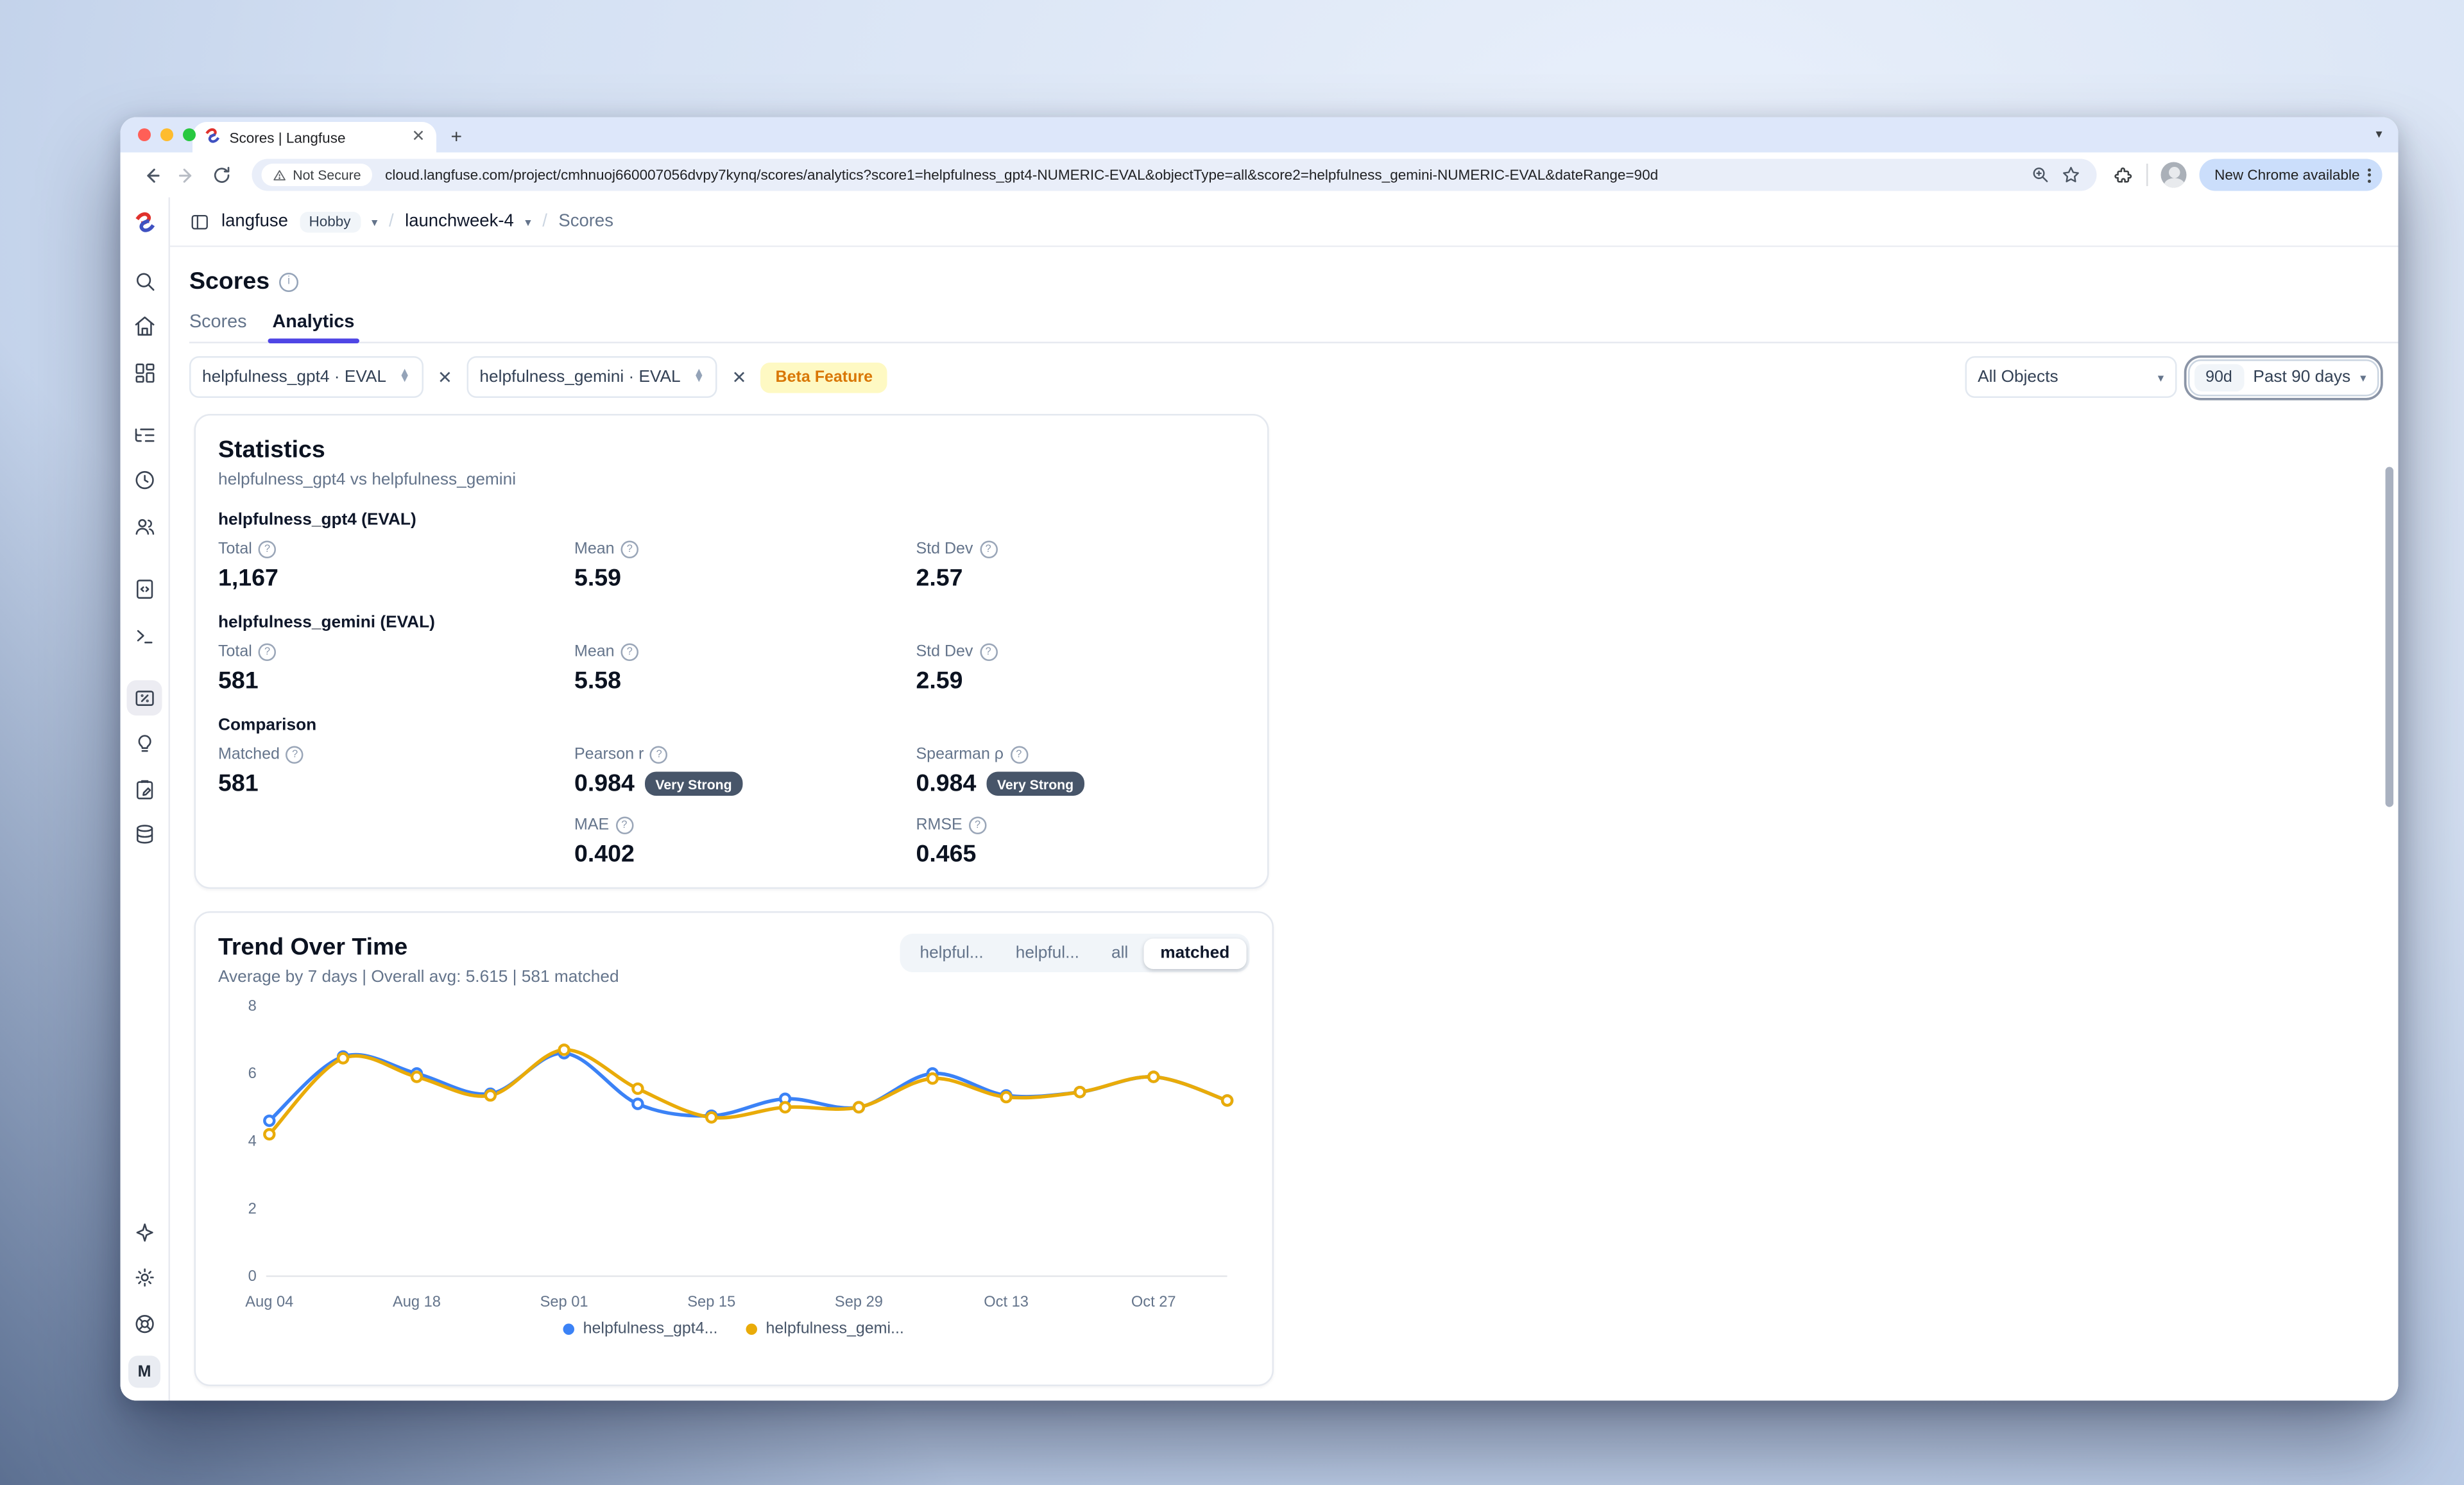 The width and height of the screenshot is (2464, 1485). What do you see at coordinates (218, 322) in the screenshot?
I see `tab-scores: Scores` at bounding box center [218, 322].